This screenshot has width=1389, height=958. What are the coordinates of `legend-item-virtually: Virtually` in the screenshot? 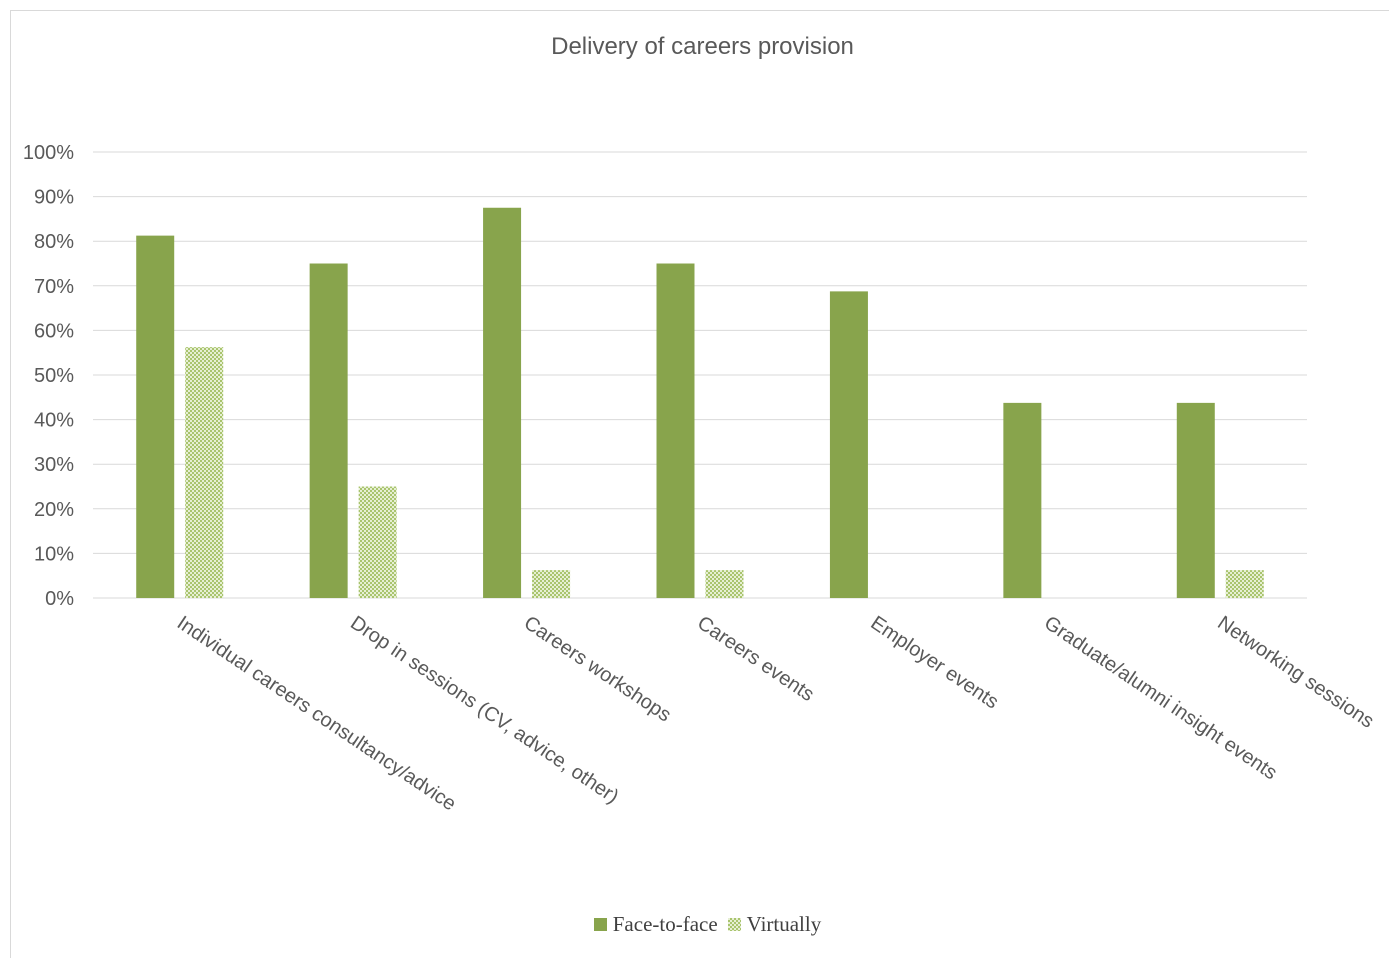 It's located at (774, 924).